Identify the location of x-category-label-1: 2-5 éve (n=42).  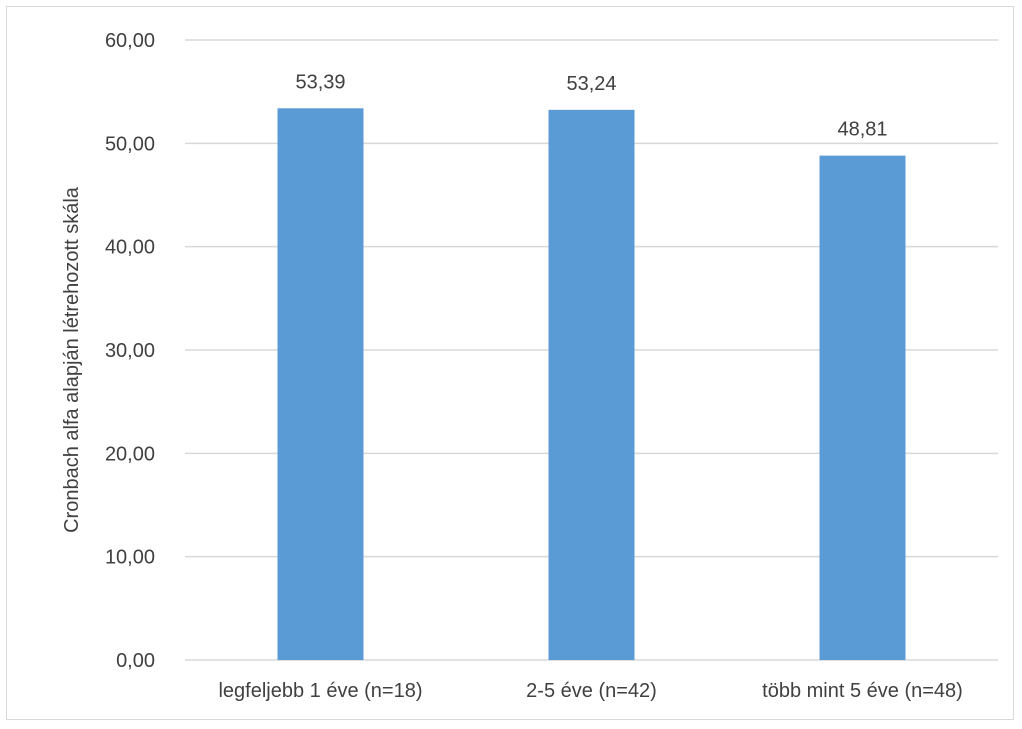
(591, 691).